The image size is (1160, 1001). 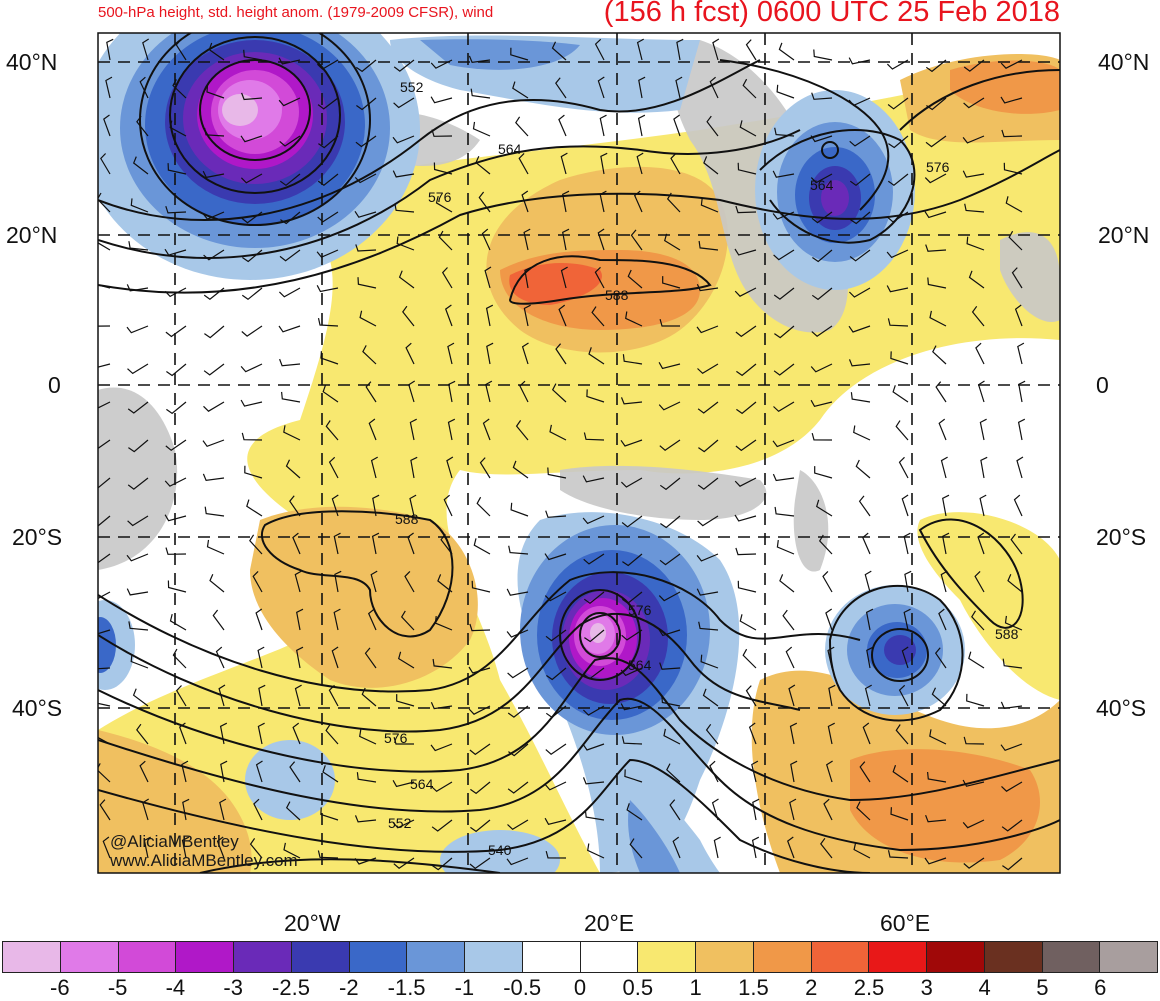 I want to click on lat-label-right: 0, so click(x=1102, y=385).